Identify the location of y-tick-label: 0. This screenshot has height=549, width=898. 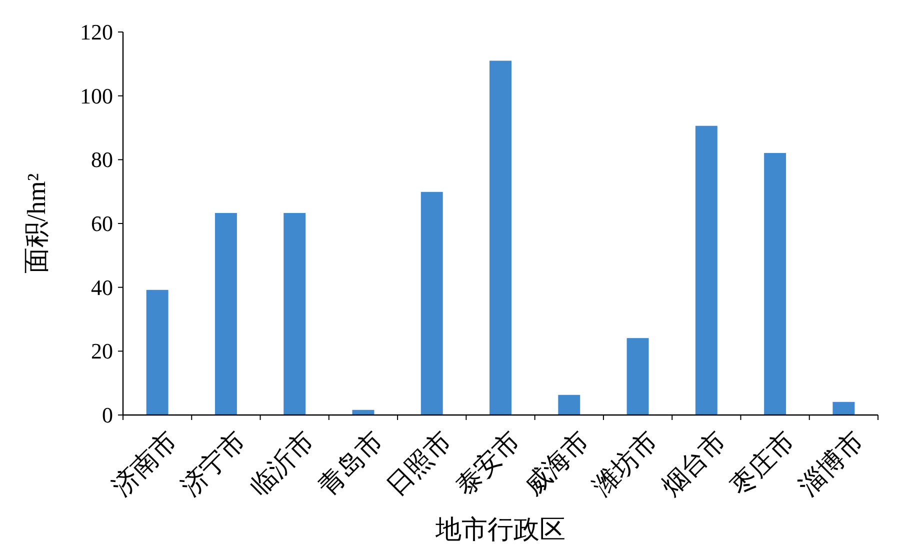
(107, 415).